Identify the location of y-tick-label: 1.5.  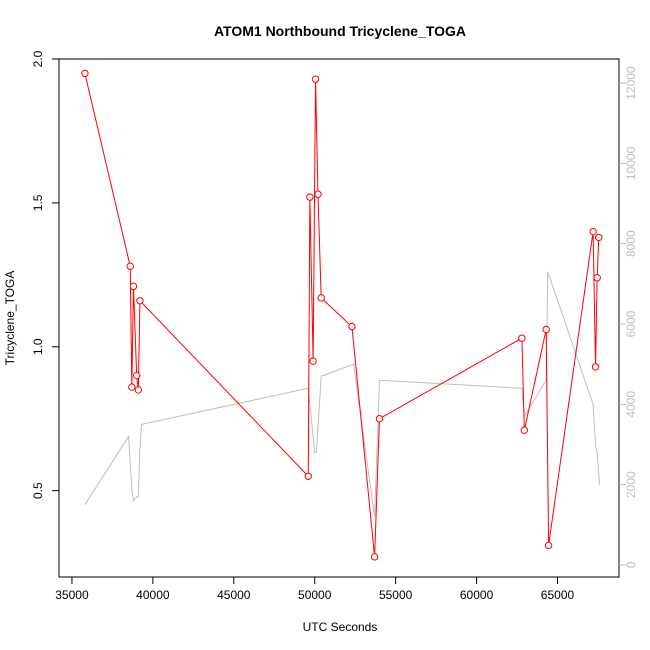
(38, 202).